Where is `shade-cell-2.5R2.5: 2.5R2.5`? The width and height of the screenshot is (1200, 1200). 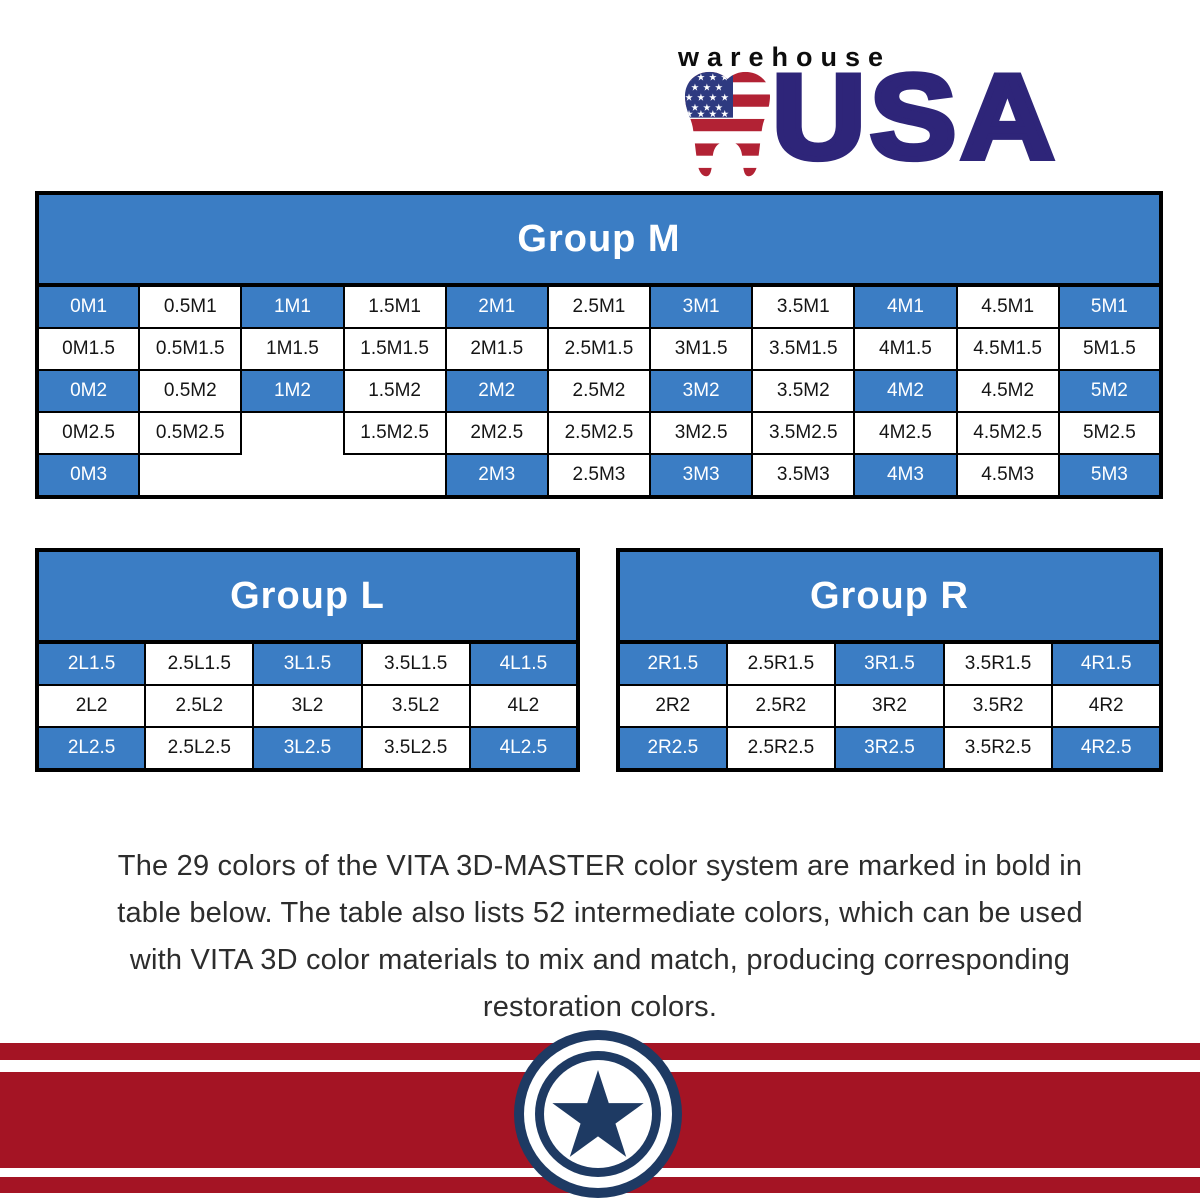
shade-cell-2.5R2.5: 2.5R2.5 is located at coordinates (781, 748).